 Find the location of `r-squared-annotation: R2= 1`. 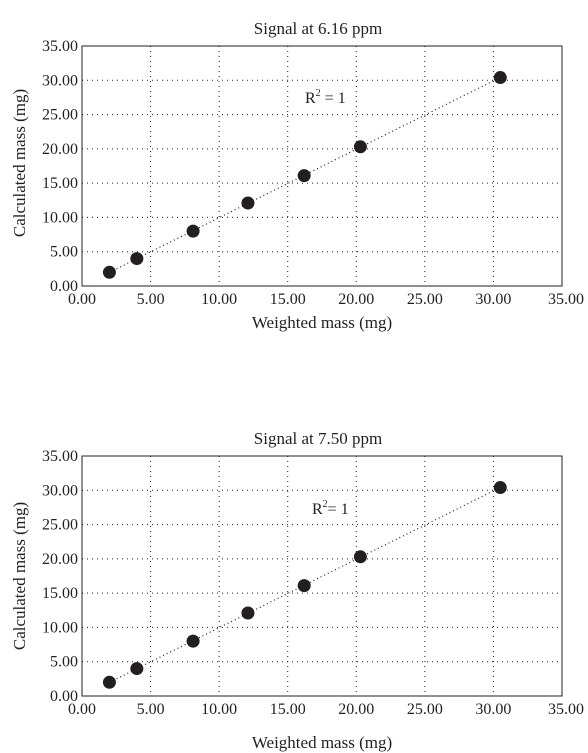

r-squared-annotation: R2= 1 is located at coordinates (330, 508).